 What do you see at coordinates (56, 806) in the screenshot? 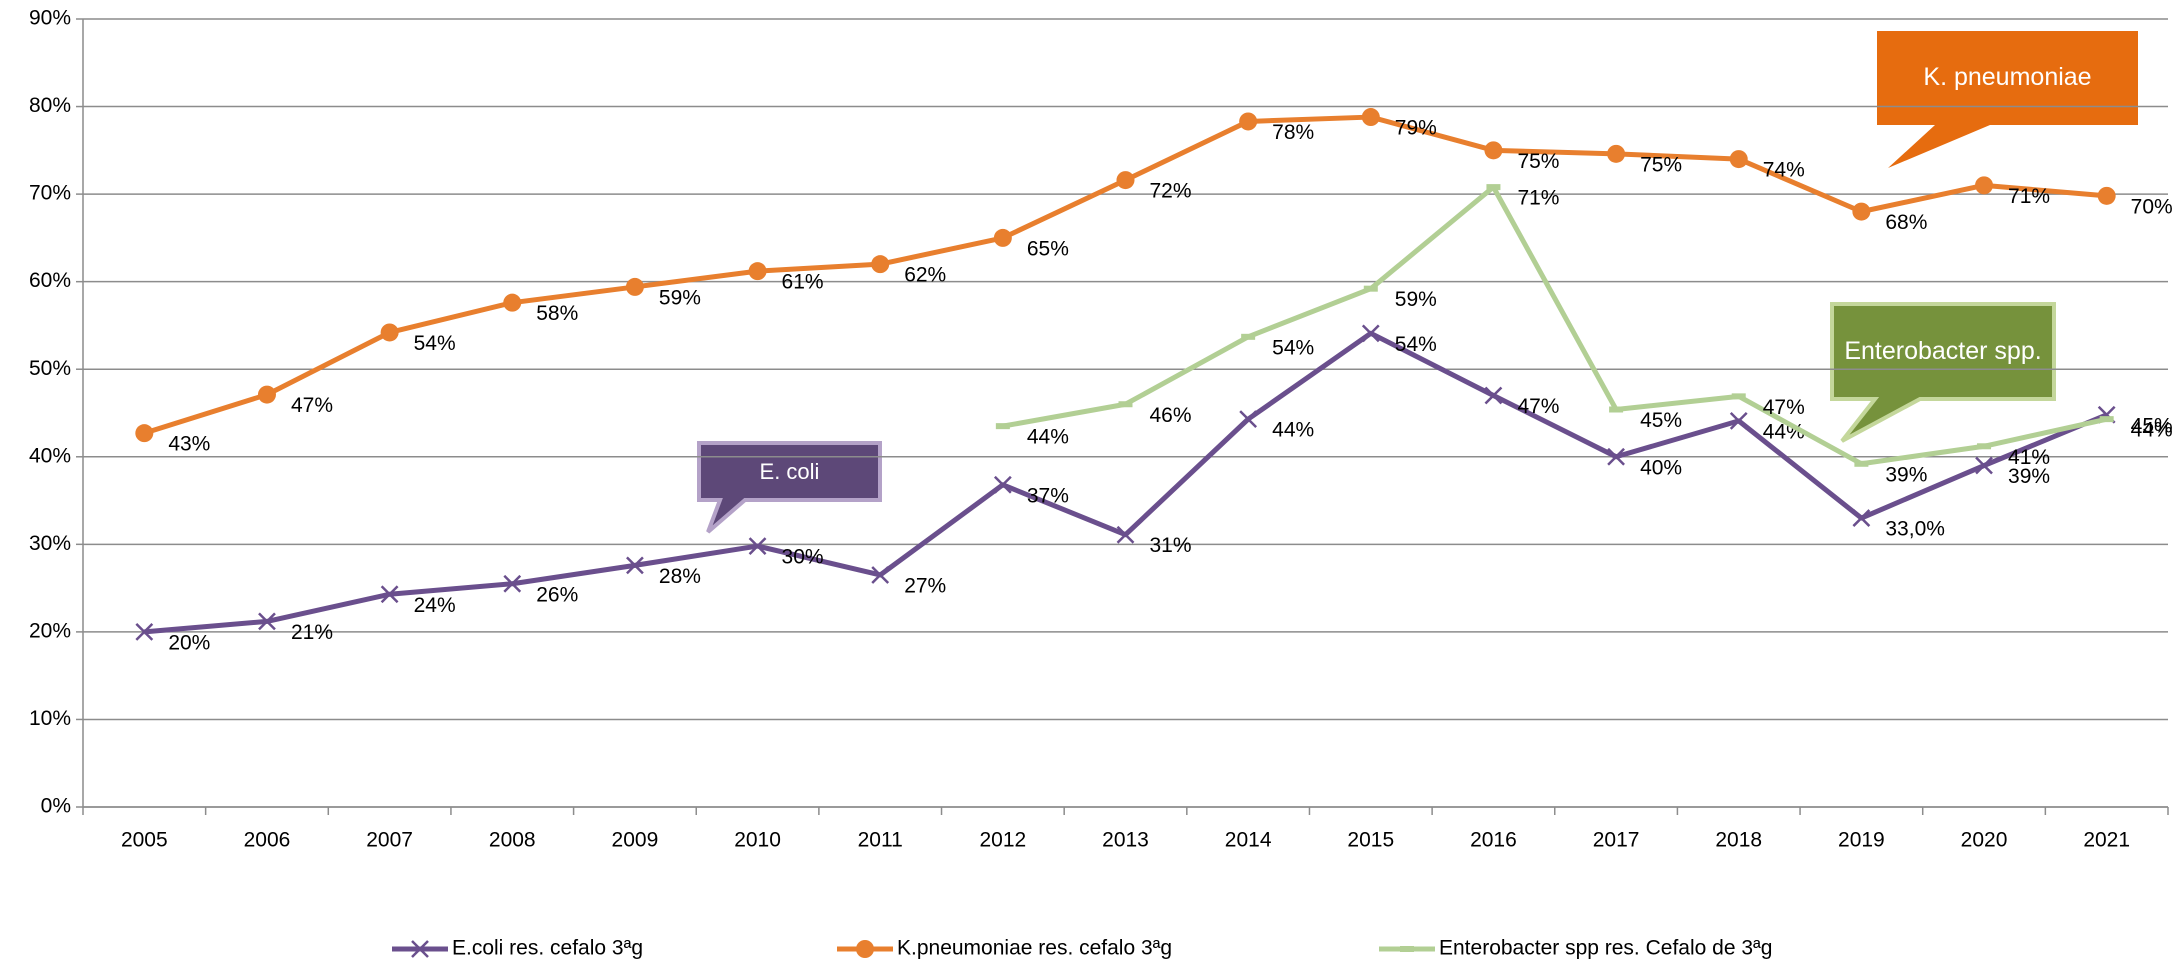
I see `y-tick-label: 0%` at bounding box center [56, 806].